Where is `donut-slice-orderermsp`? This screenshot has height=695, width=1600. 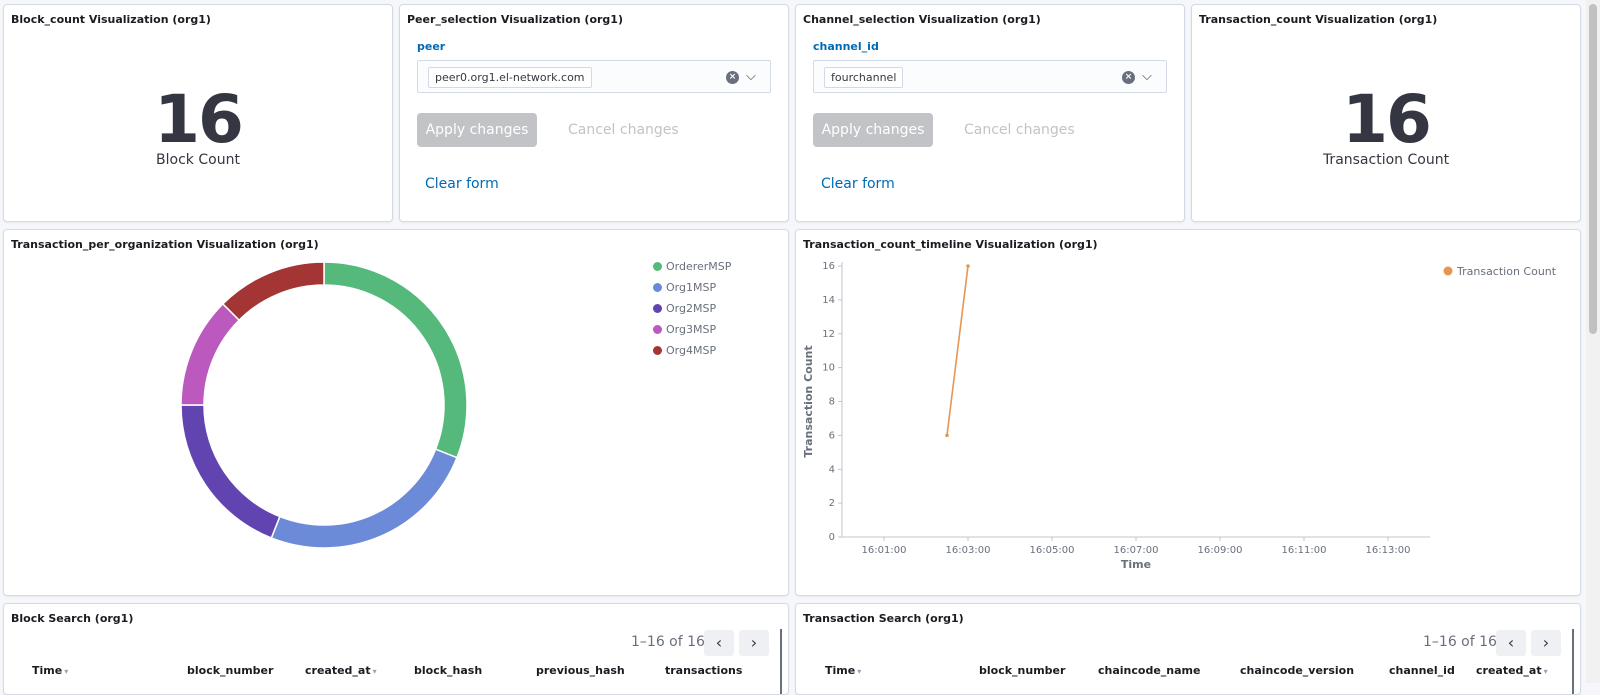
donut-slice-orderermsp is located at coordinates (395, 360).